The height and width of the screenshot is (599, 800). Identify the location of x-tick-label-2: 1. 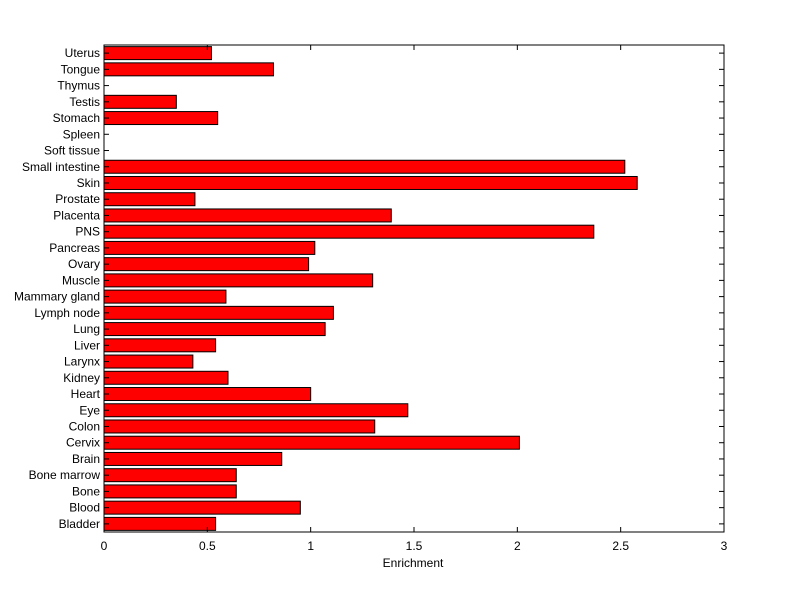
(310, 546).